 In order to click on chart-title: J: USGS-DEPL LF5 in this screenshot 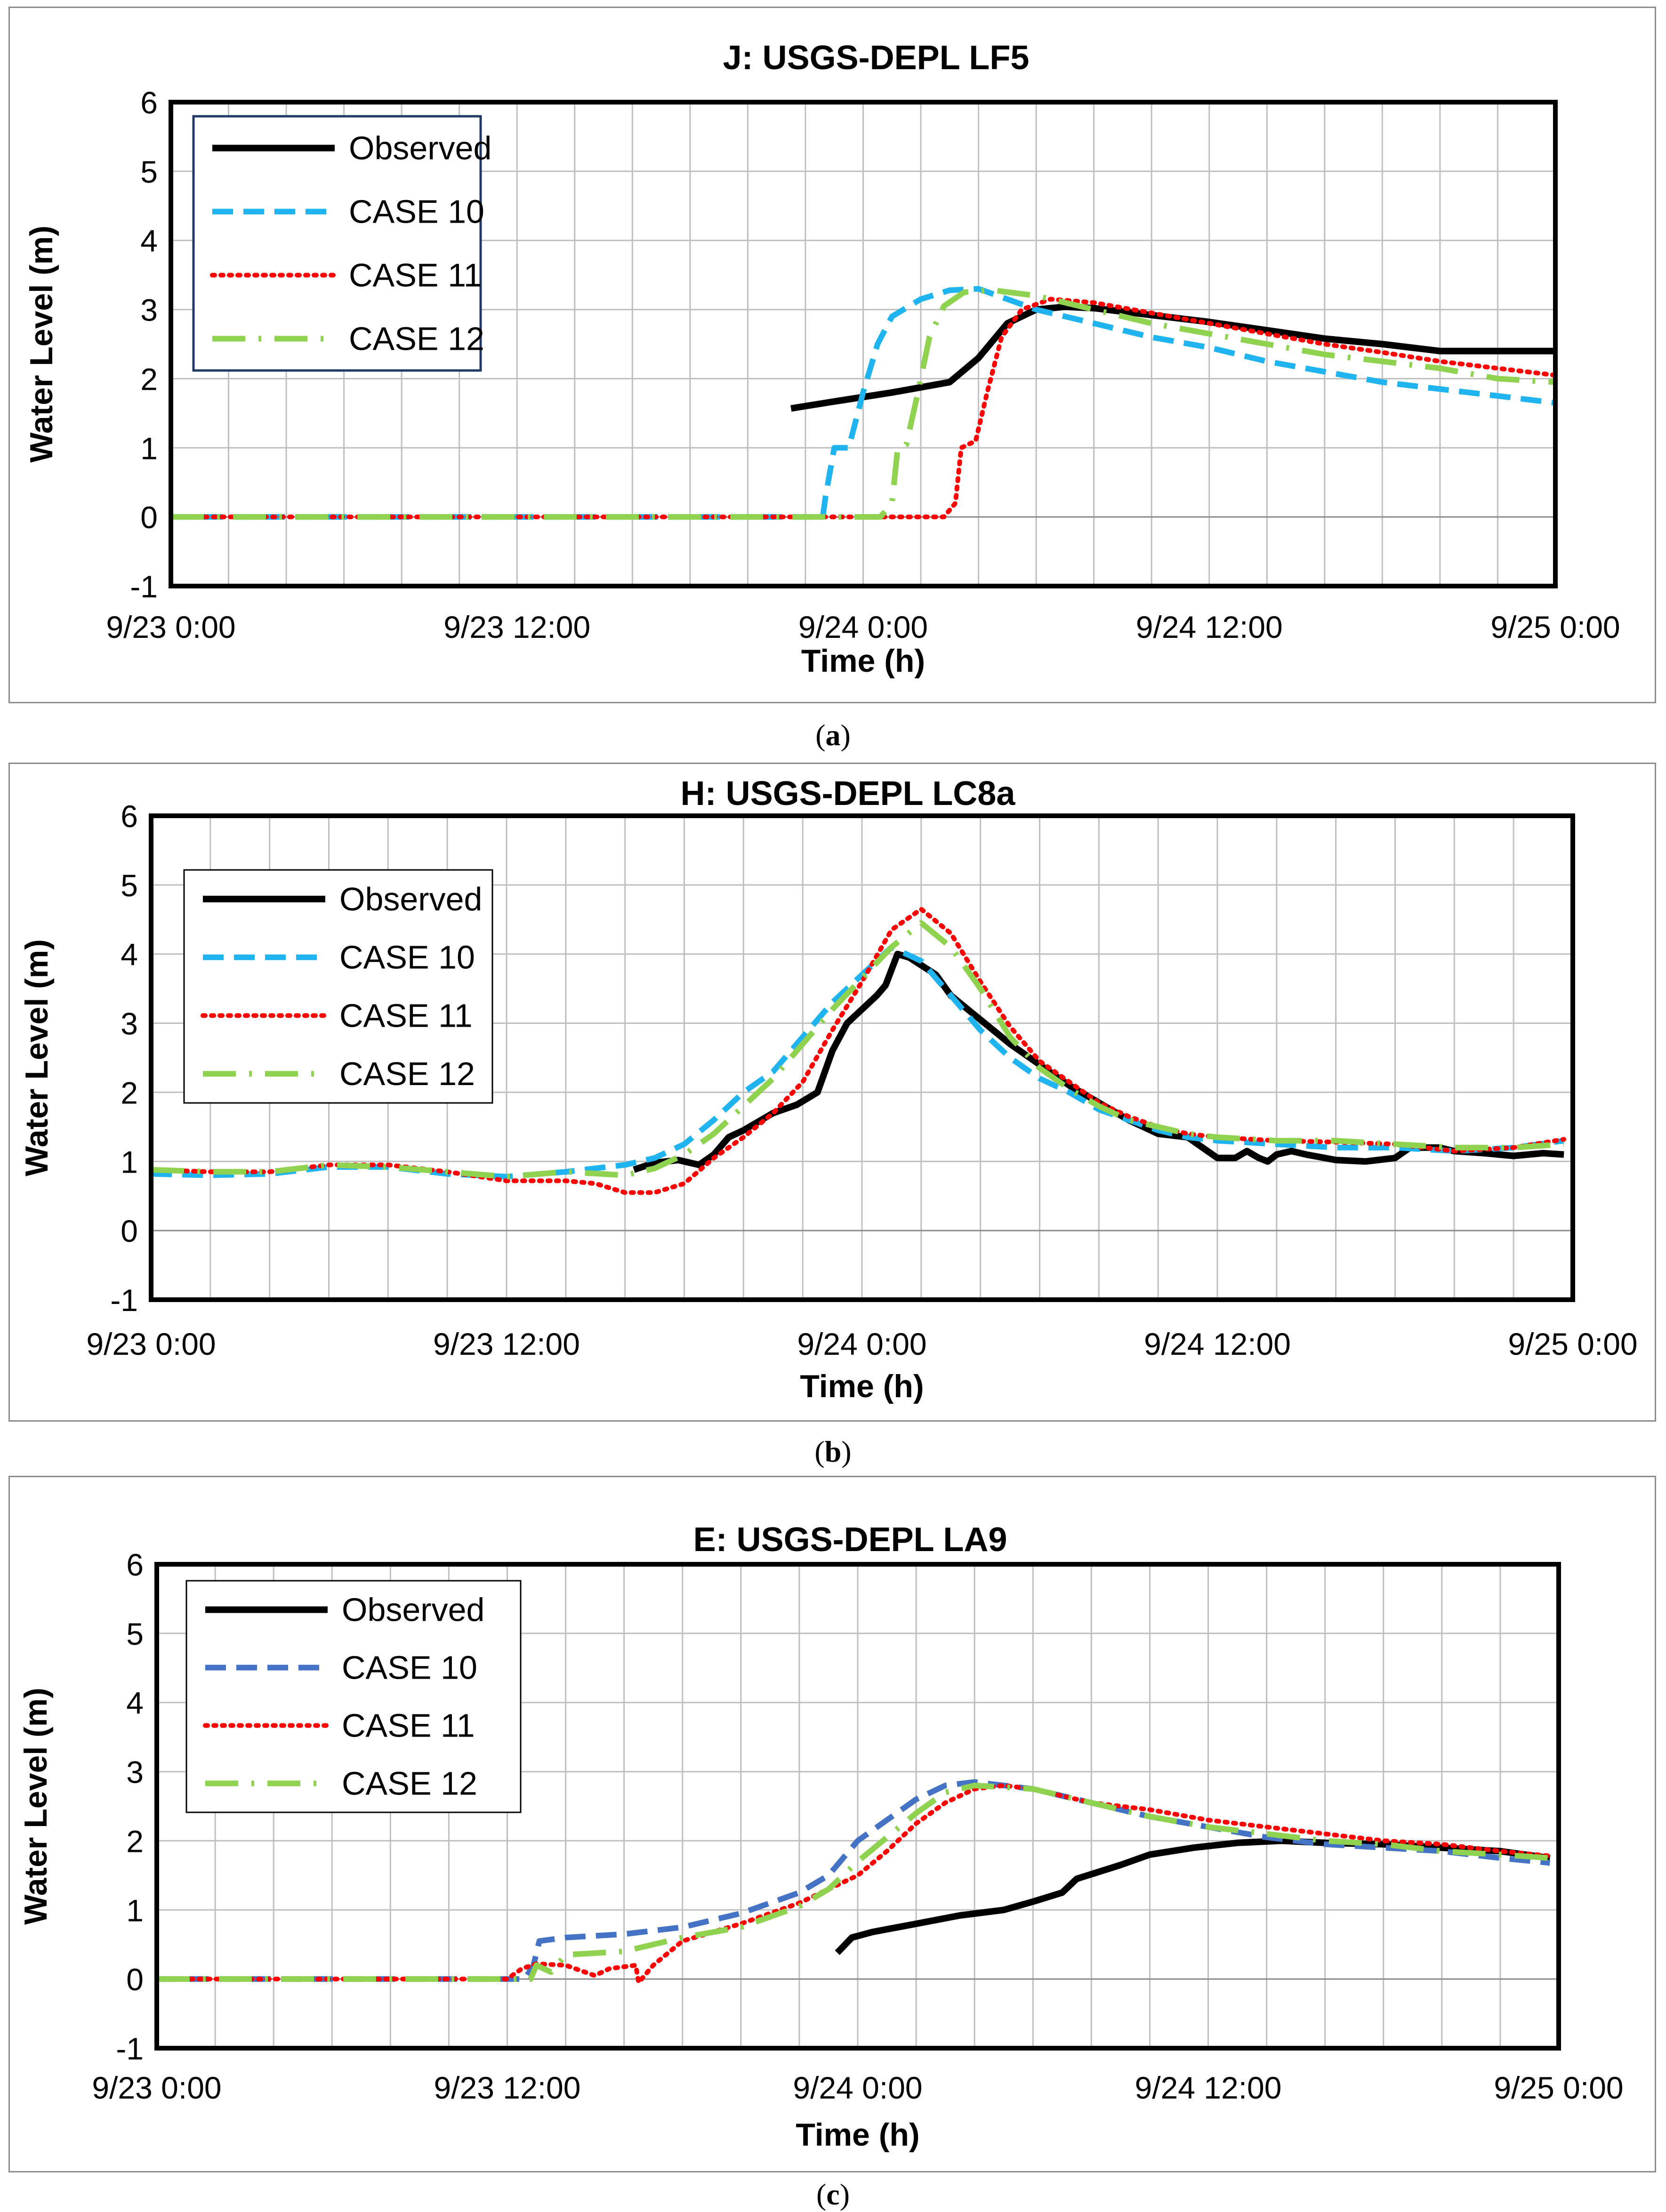, I will do `click(877, 58)`.